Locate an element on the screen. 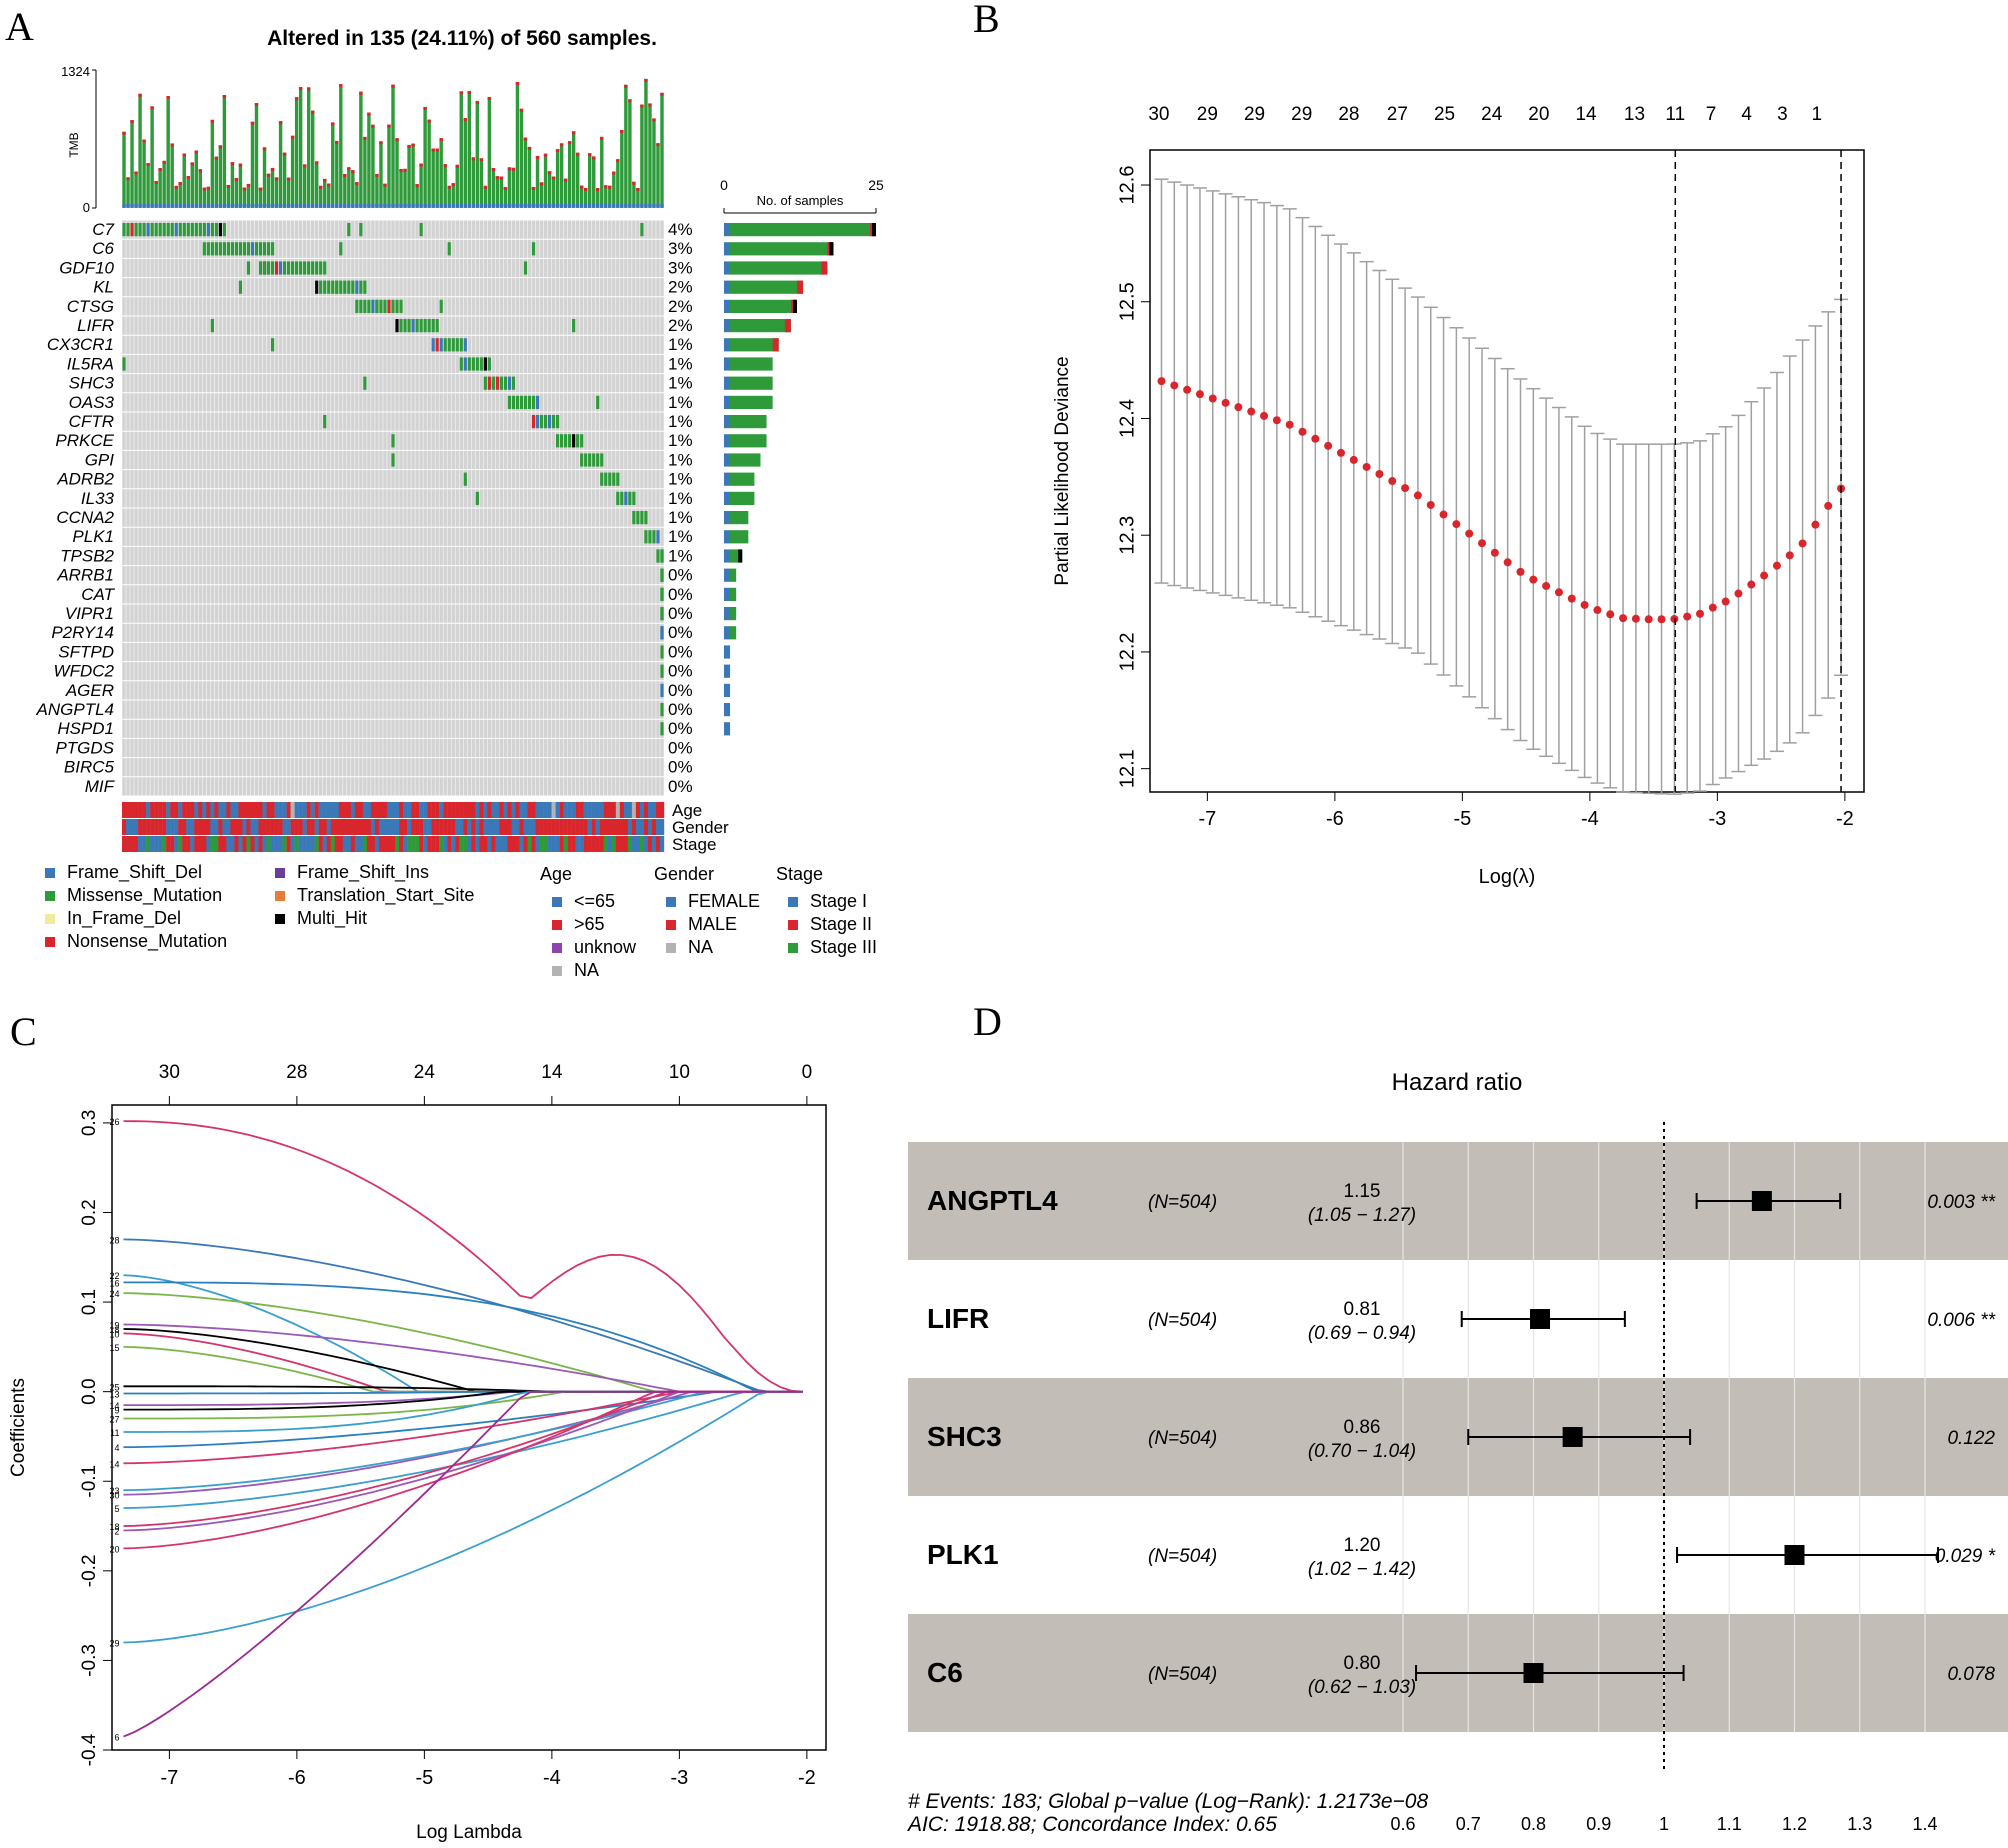 The image size is (2008, 1848). forest-gene-label: ANGPTL4 is located at coordinates (992, 1200).